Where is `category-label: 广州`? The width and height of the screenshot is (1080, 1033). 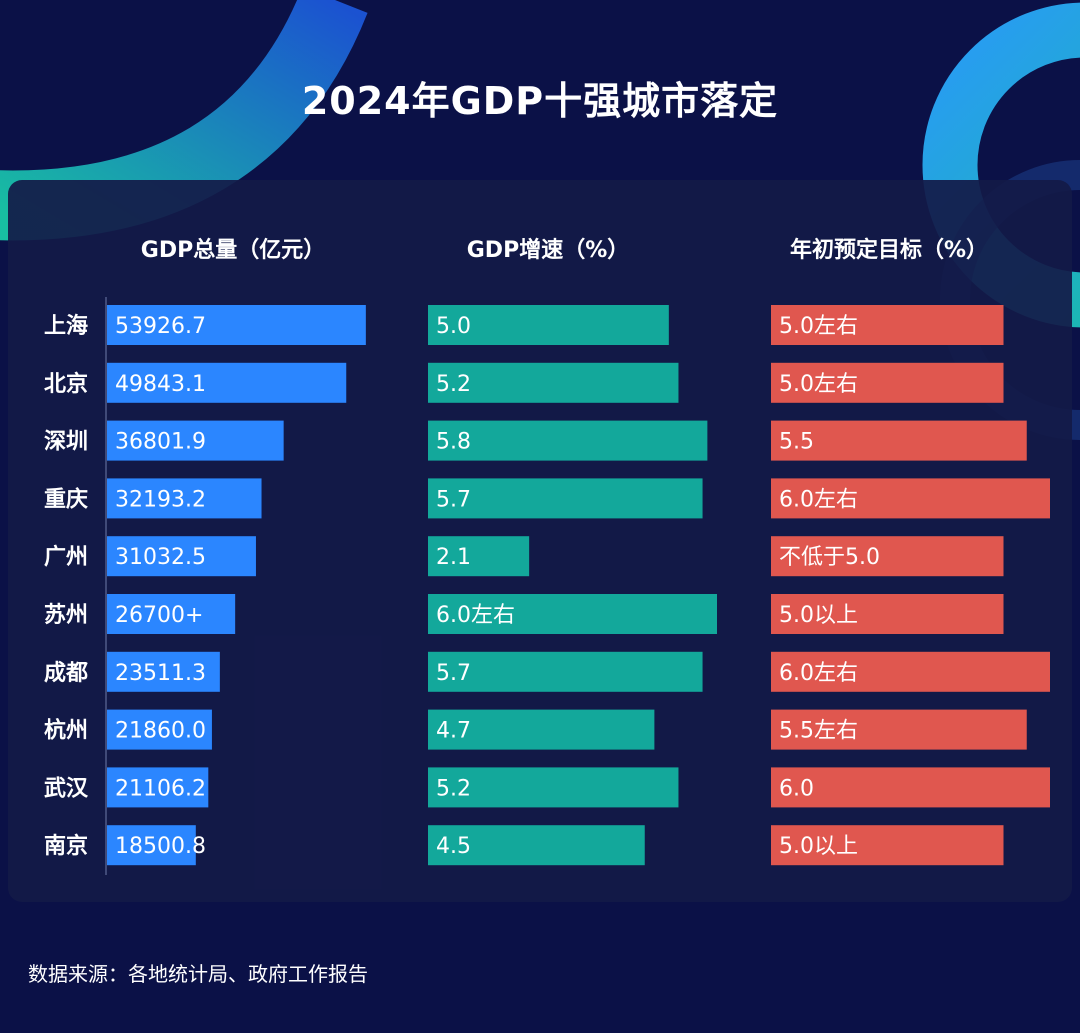 category-label: 广州 is located at coordinates (66, 557).